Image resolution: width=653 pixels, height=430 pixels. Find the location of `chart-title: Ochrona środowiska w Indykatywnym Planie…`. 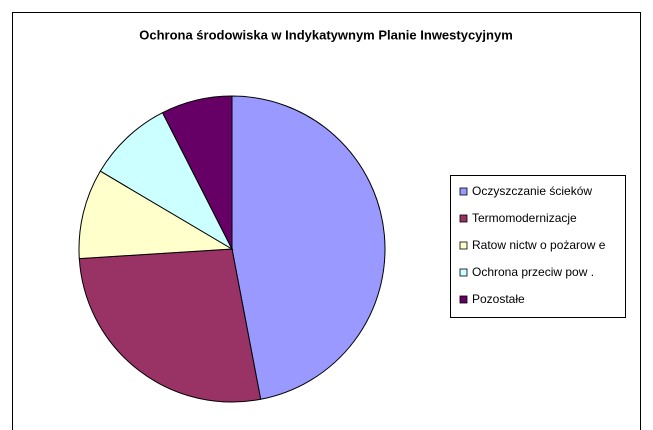

chart-title: Ochrona środowiska w Indykatywnym Planie… is located at coordinates (326, 34).